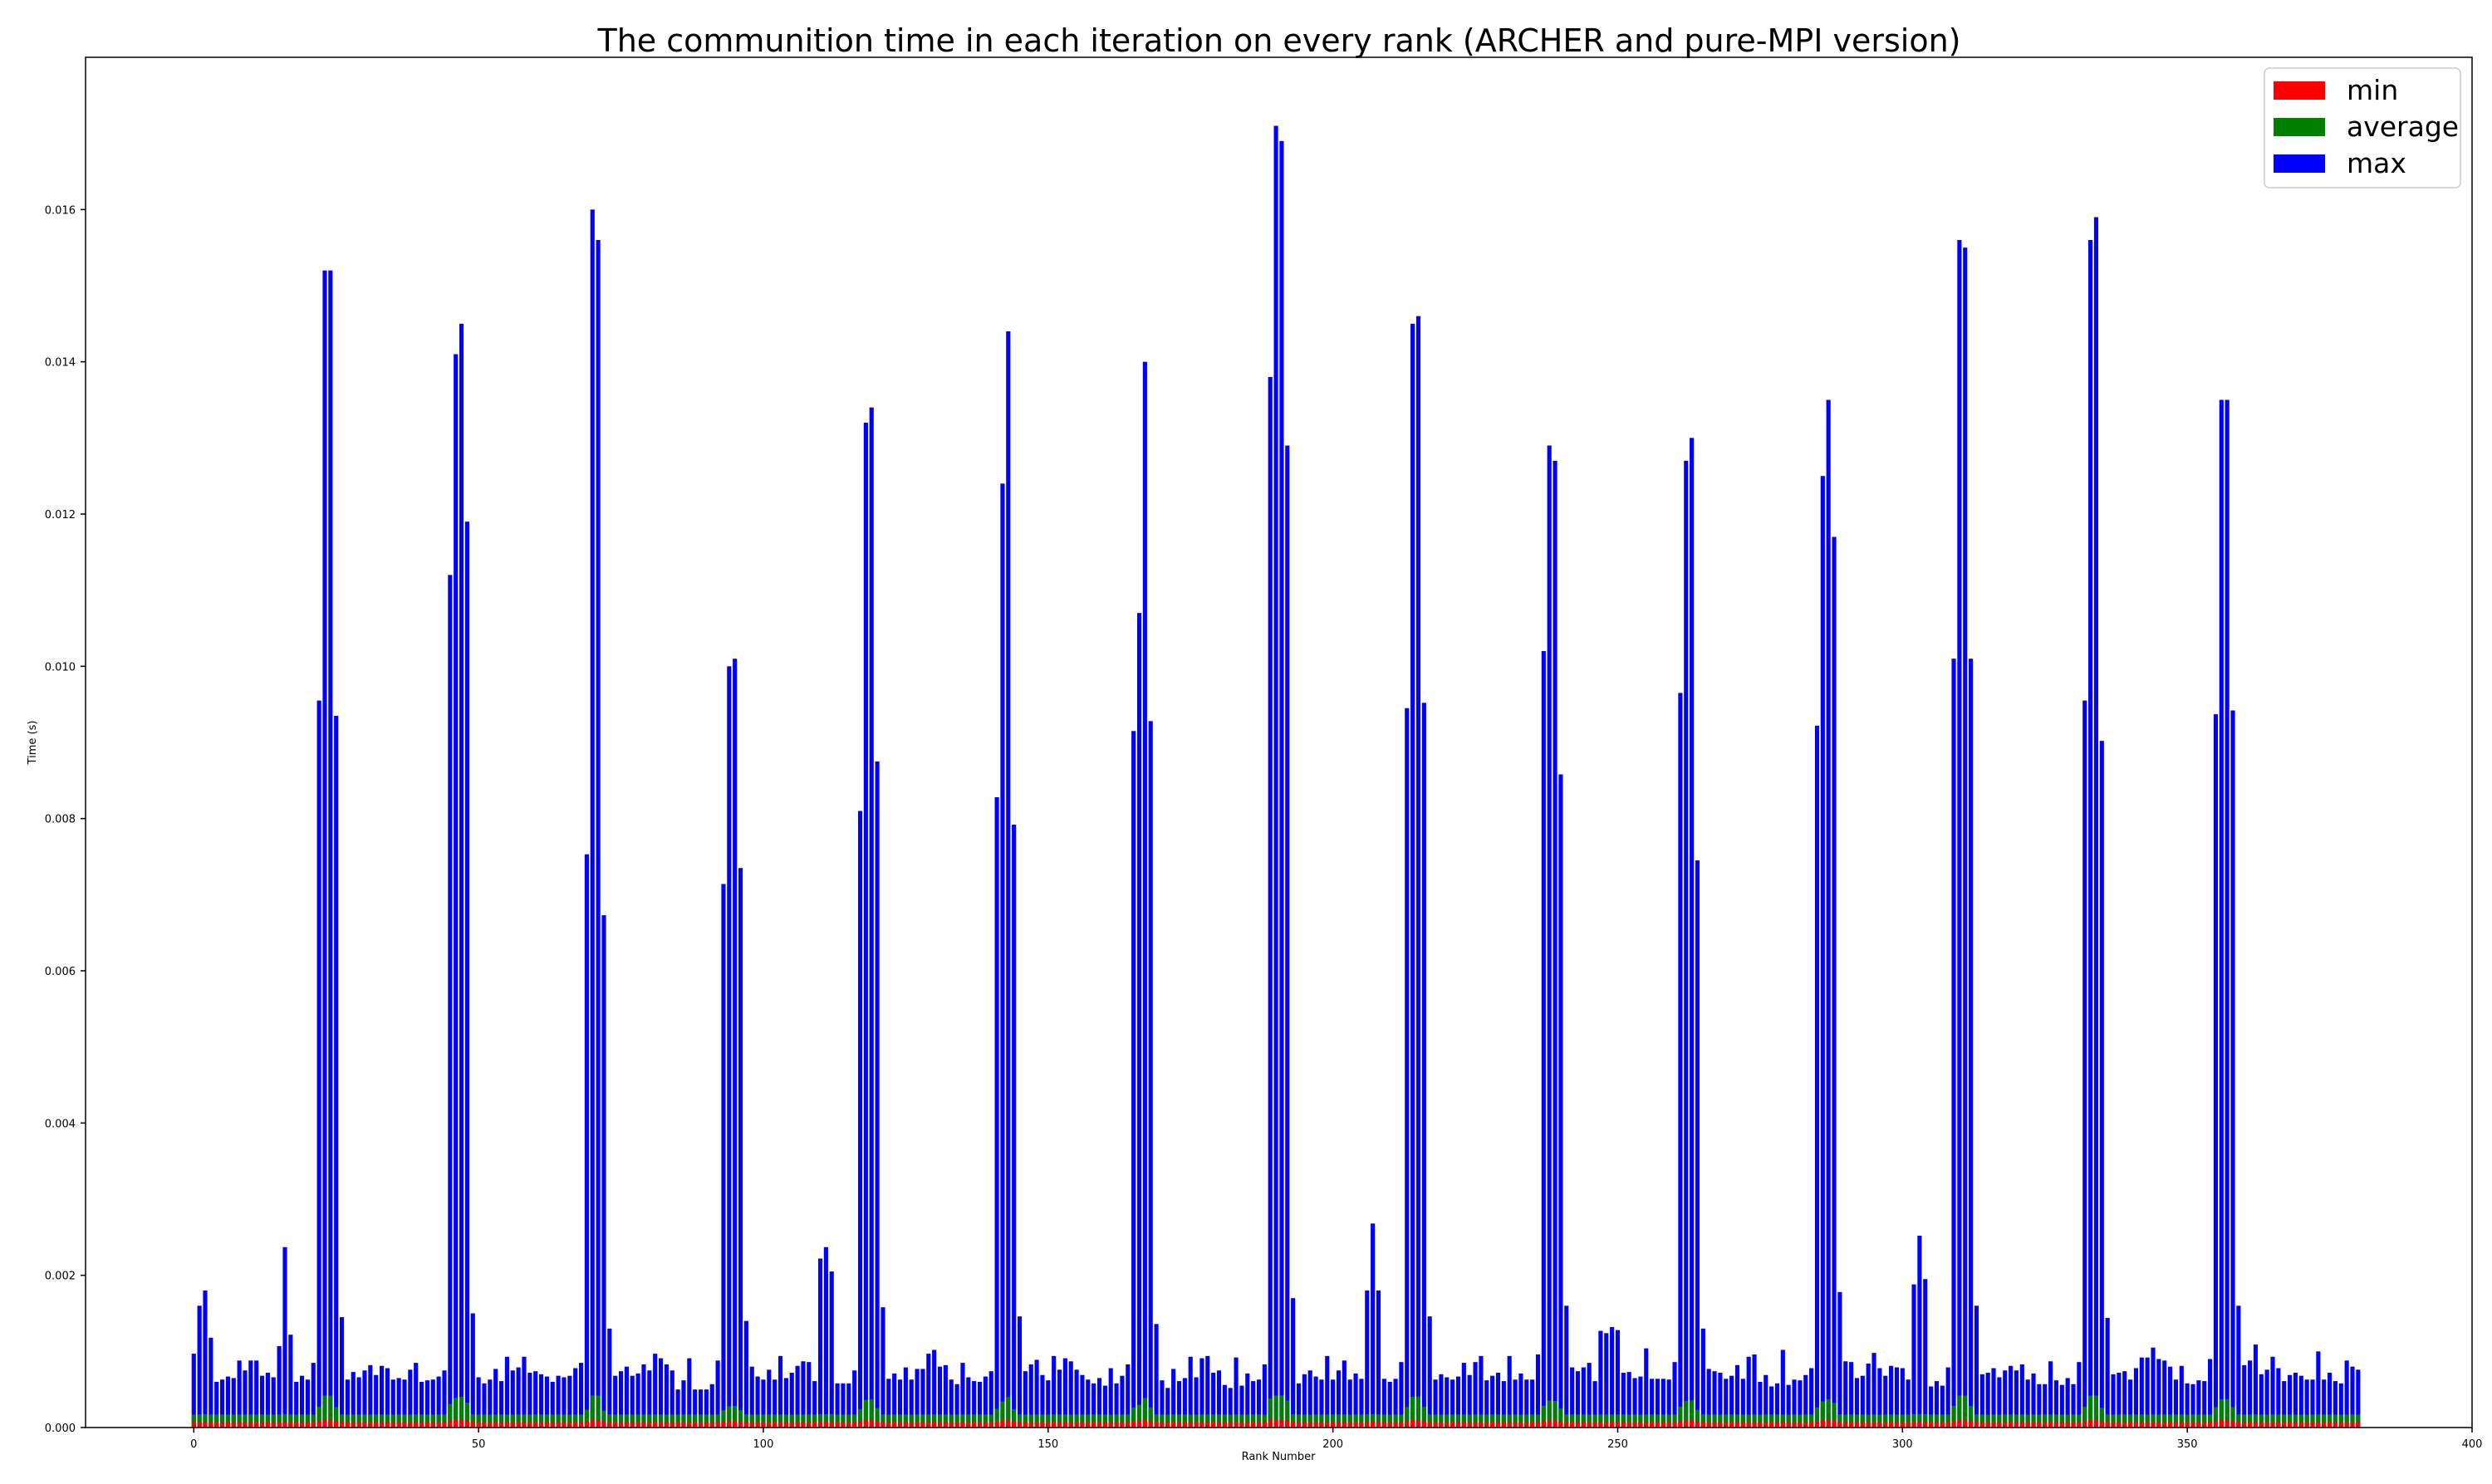  Describe the element at coordinates (60, 515) in the screenshot. I see `y-tick-label: 0.012` at that location.